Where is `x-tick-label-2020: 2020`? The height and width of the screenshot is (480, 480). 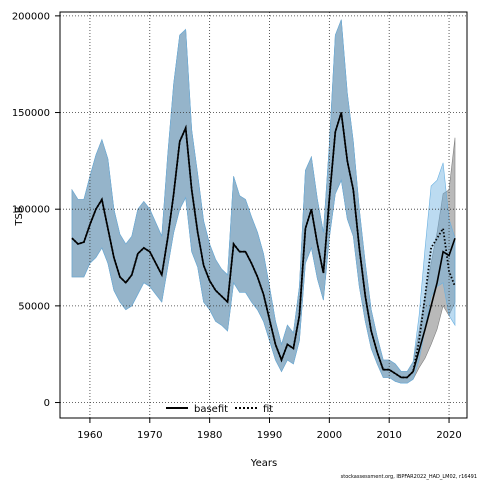
x-tick-label-2020: 2020 is located at coordinates (448, 435).